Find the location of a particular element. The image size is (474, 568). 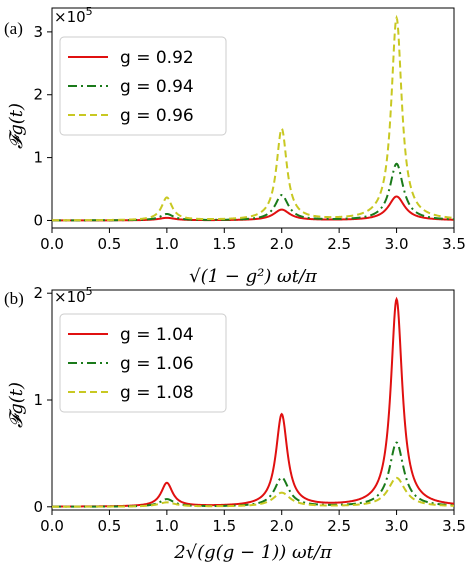

panel-b-multiplier: ×10⁵ is located at coordinates (73, 295).